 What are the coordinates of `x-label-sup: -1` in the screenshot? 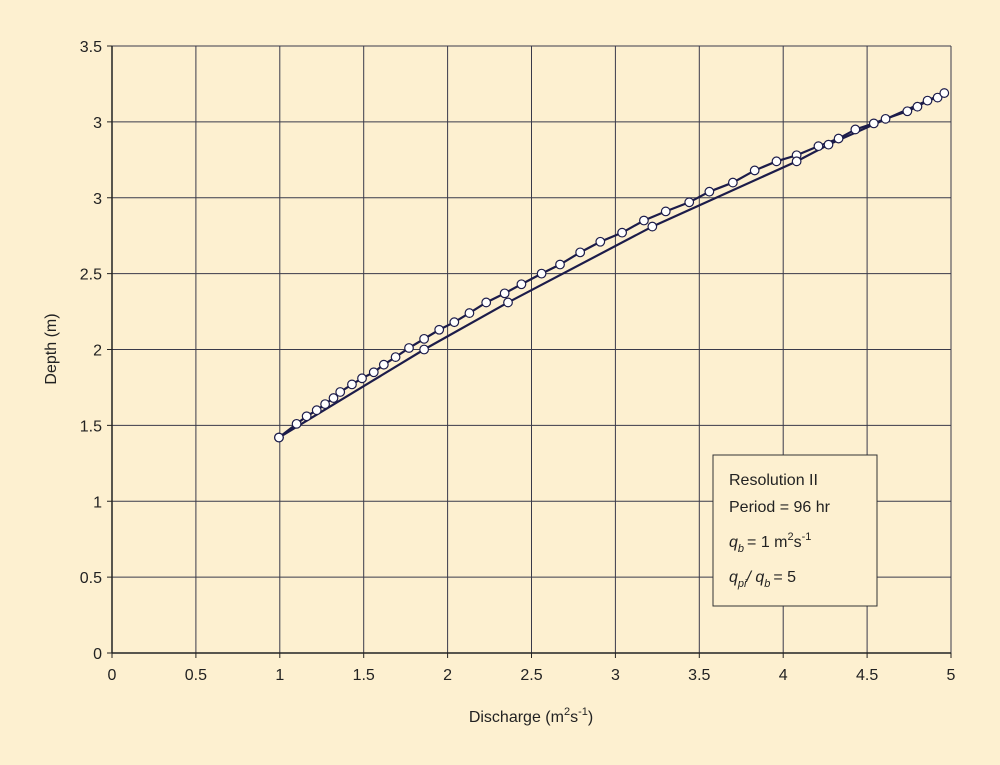 It's located at (583, 712).